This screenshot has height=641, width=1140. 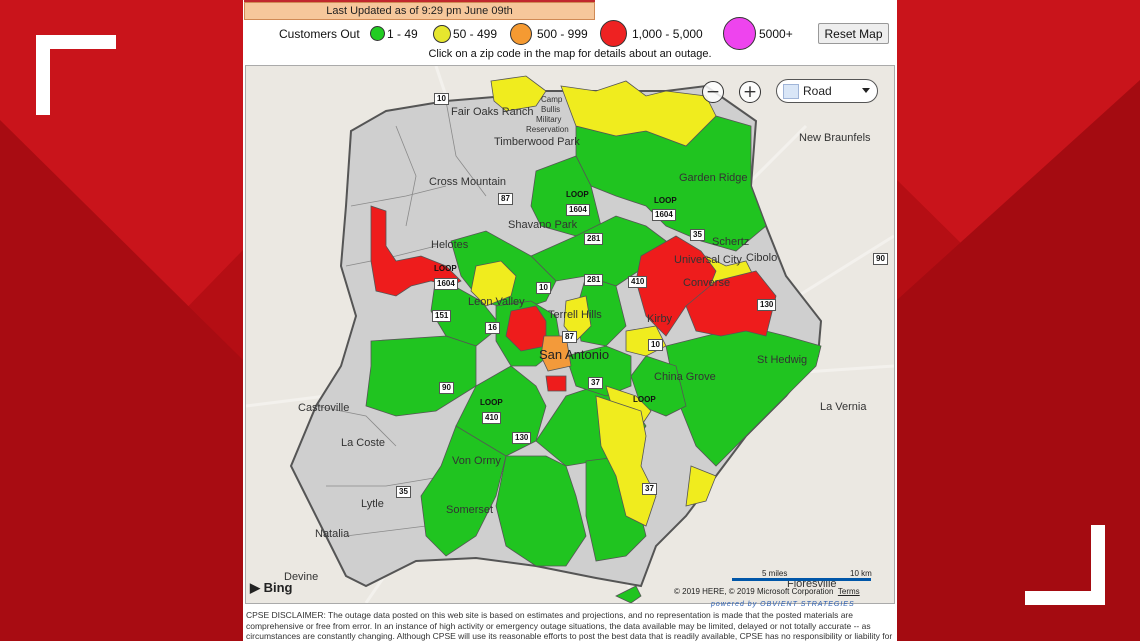 I want to click on shield-87-mid: 87, so click(x=569, y=337).